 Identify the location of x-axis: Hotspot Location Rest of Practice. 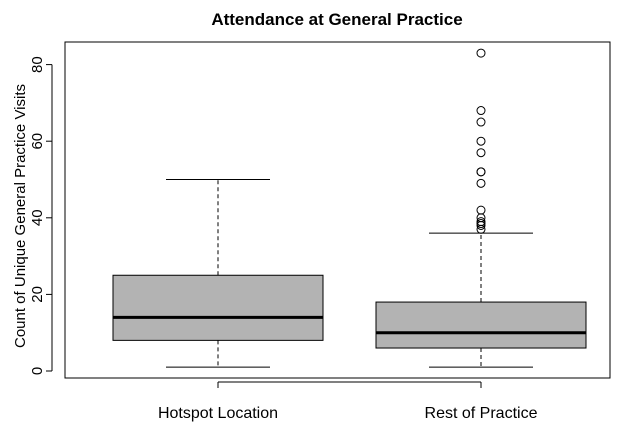
(348, 401).